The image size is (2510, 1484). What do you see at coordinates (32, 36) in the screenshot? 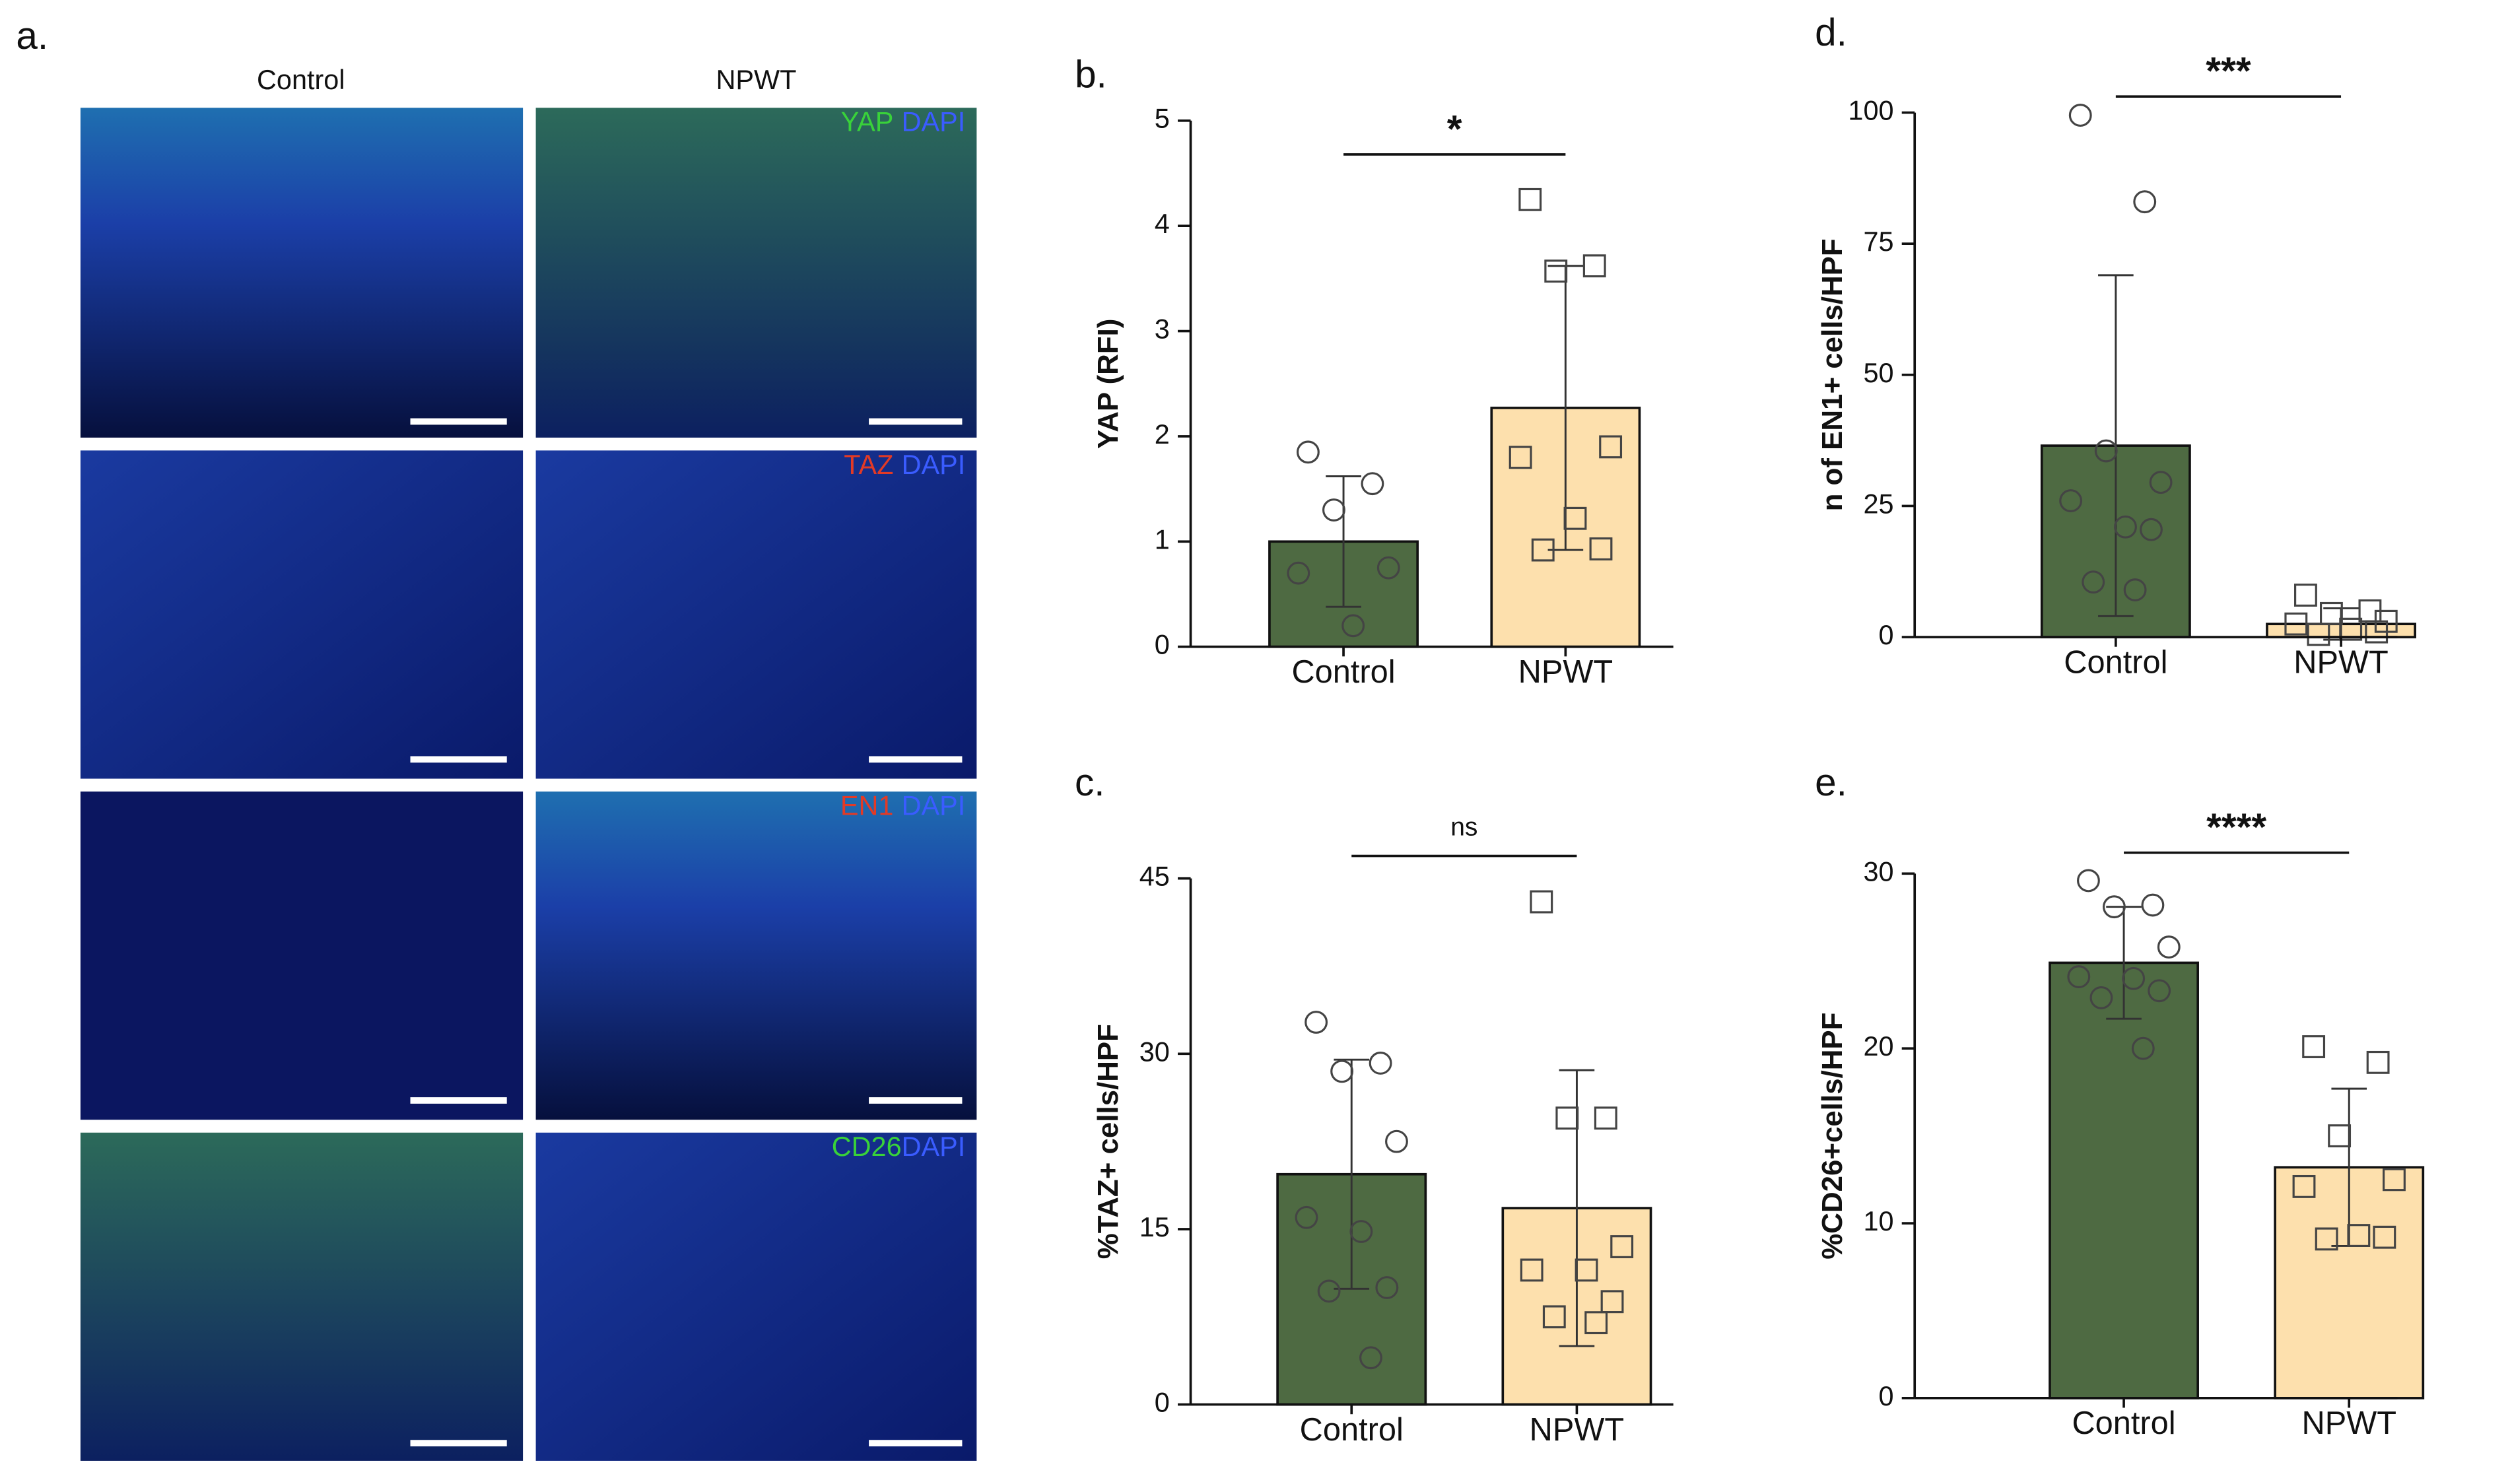
I see `panel-label: a.` at bounding box center [32, 36].